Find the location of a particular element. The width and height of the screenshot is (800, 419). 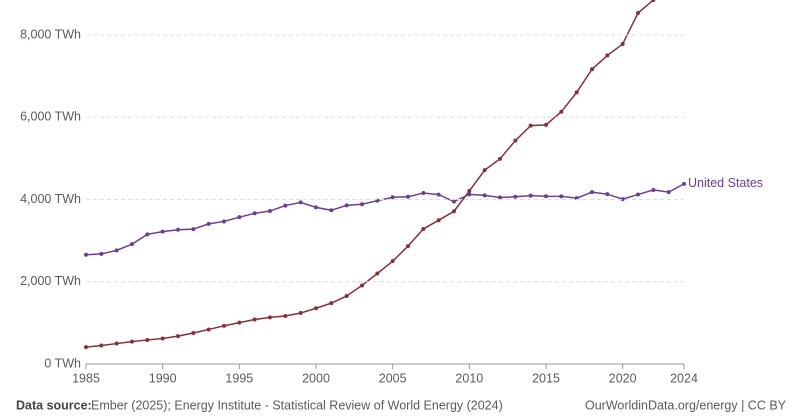

y-tick-label: 6,000 TWh is located at coordinates (50, 117).